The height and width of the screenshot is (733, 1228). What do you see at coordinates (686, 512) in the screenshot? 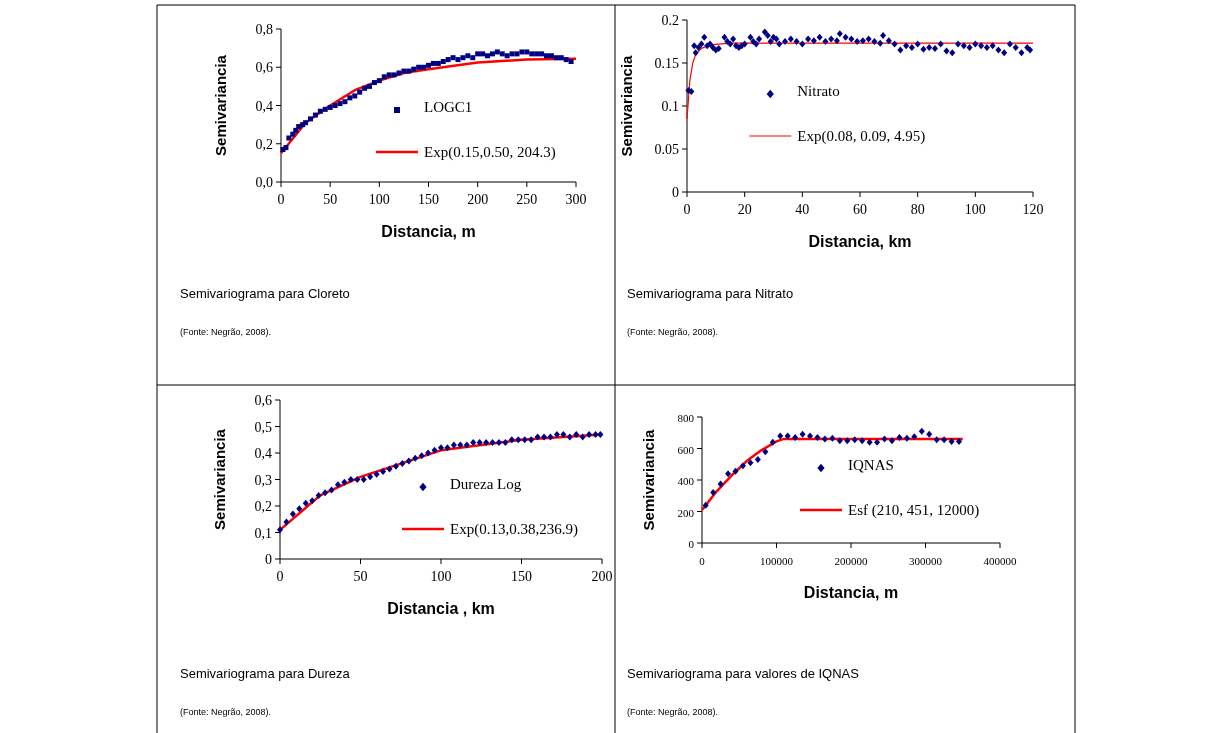
I see `y-tick-label: 200` at bounding box center [686, 512].